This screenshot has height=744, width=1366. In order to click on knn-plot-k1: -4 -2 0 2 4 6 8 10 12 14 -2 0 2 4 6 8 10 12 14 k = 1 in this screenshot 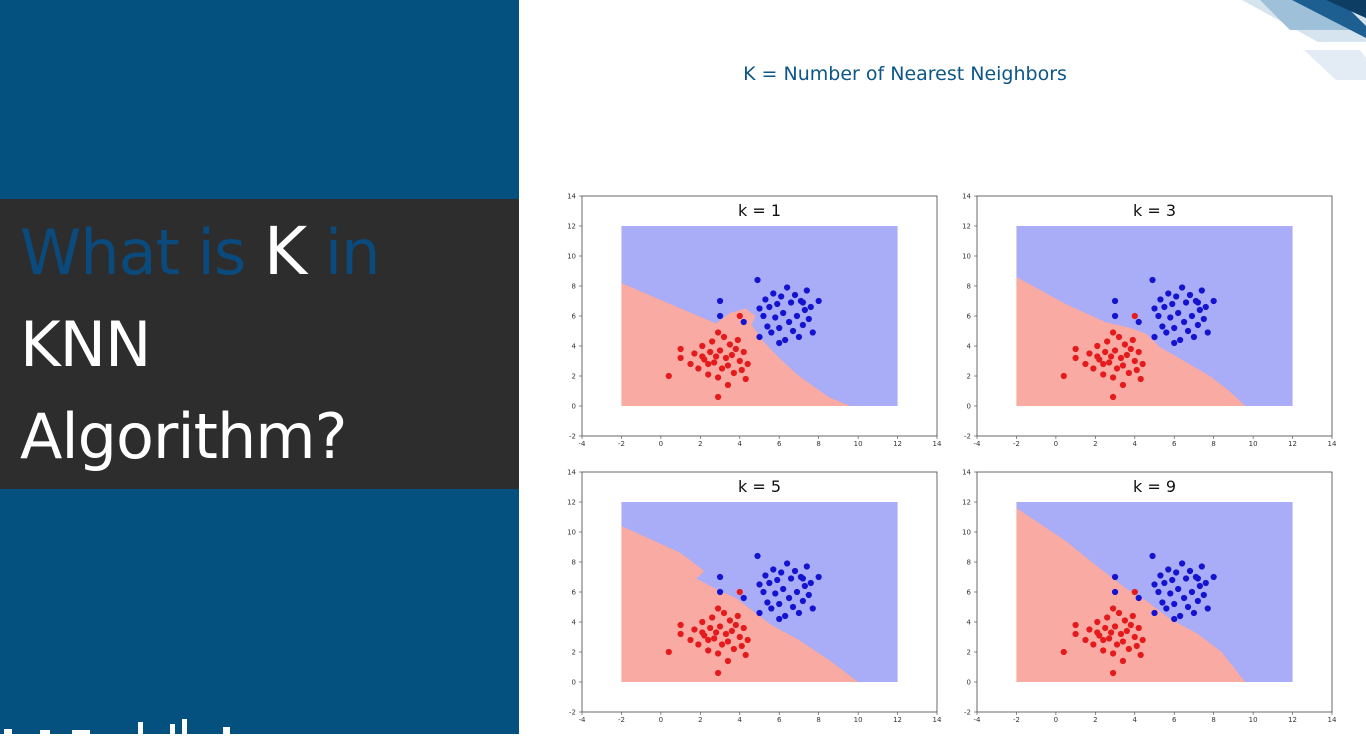, I will do `click(752, 328)`.